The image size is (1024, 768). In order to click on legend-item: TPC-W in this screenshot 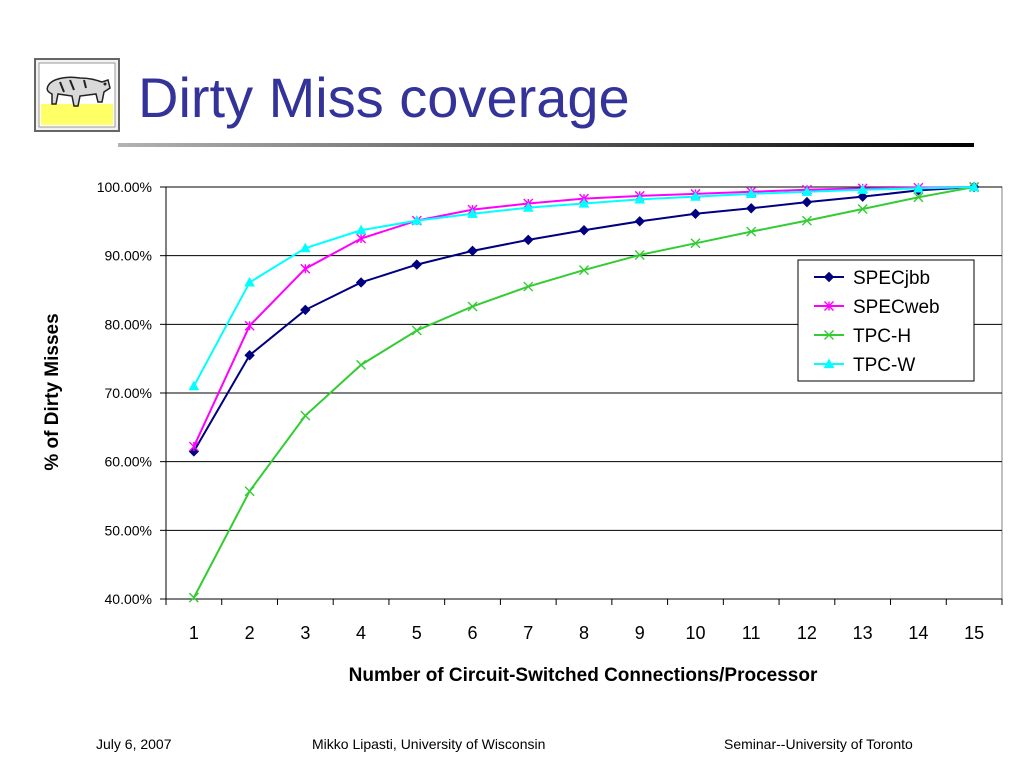, I will do `click(864, 365)`.